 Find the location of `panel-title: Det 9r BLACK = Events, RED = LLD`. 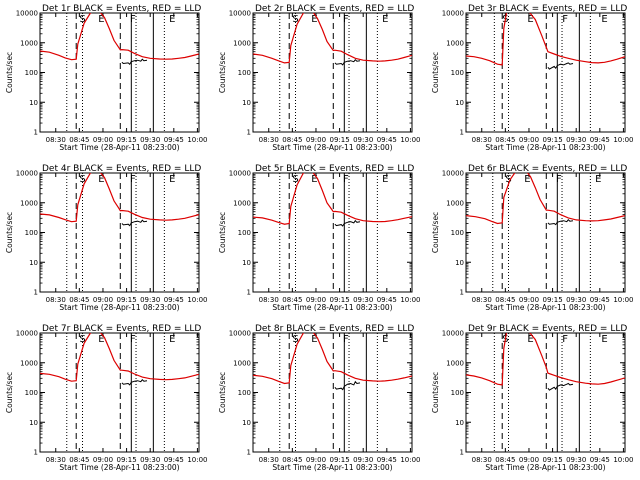

panel-title: Det 9r BLACK = Events, RED = LLD is located at coordinates (547, 329).